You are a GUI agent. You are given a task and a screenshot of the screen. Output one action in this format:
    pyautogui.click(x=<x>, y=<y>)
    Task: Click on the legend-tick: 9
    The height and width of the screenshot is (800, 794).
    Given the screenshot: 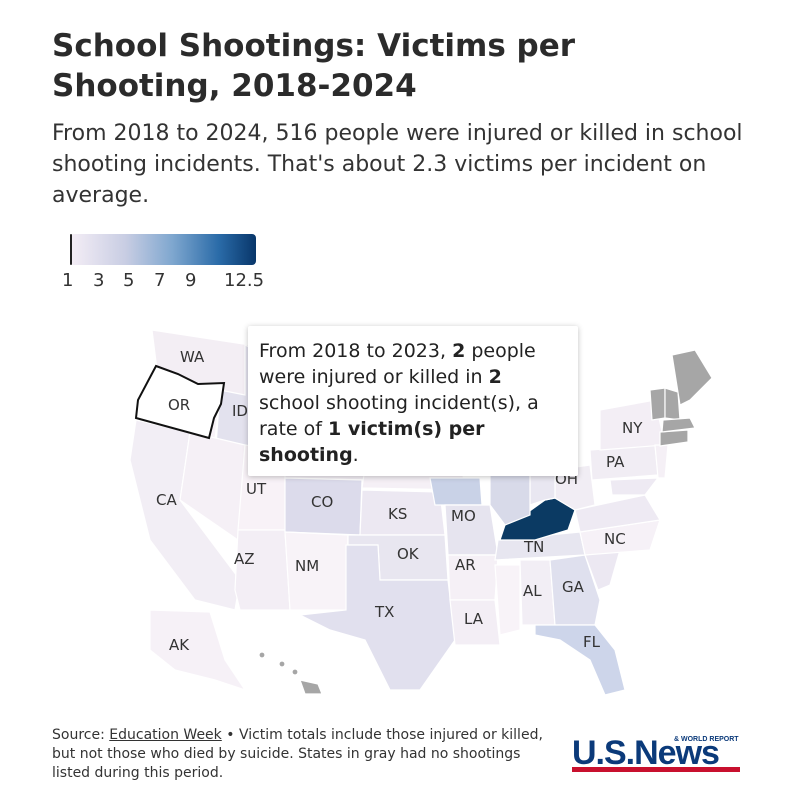 What is the action you would take?
    pyautogui.click(x=191, y=280)
    